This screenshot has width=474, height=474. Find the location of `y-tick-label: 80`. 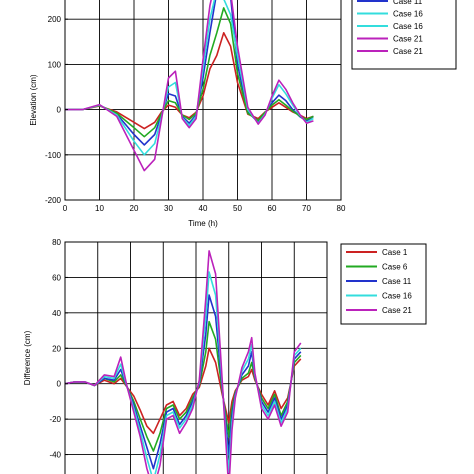

y-tick-label: 80 is located at coordinates (56, 242).